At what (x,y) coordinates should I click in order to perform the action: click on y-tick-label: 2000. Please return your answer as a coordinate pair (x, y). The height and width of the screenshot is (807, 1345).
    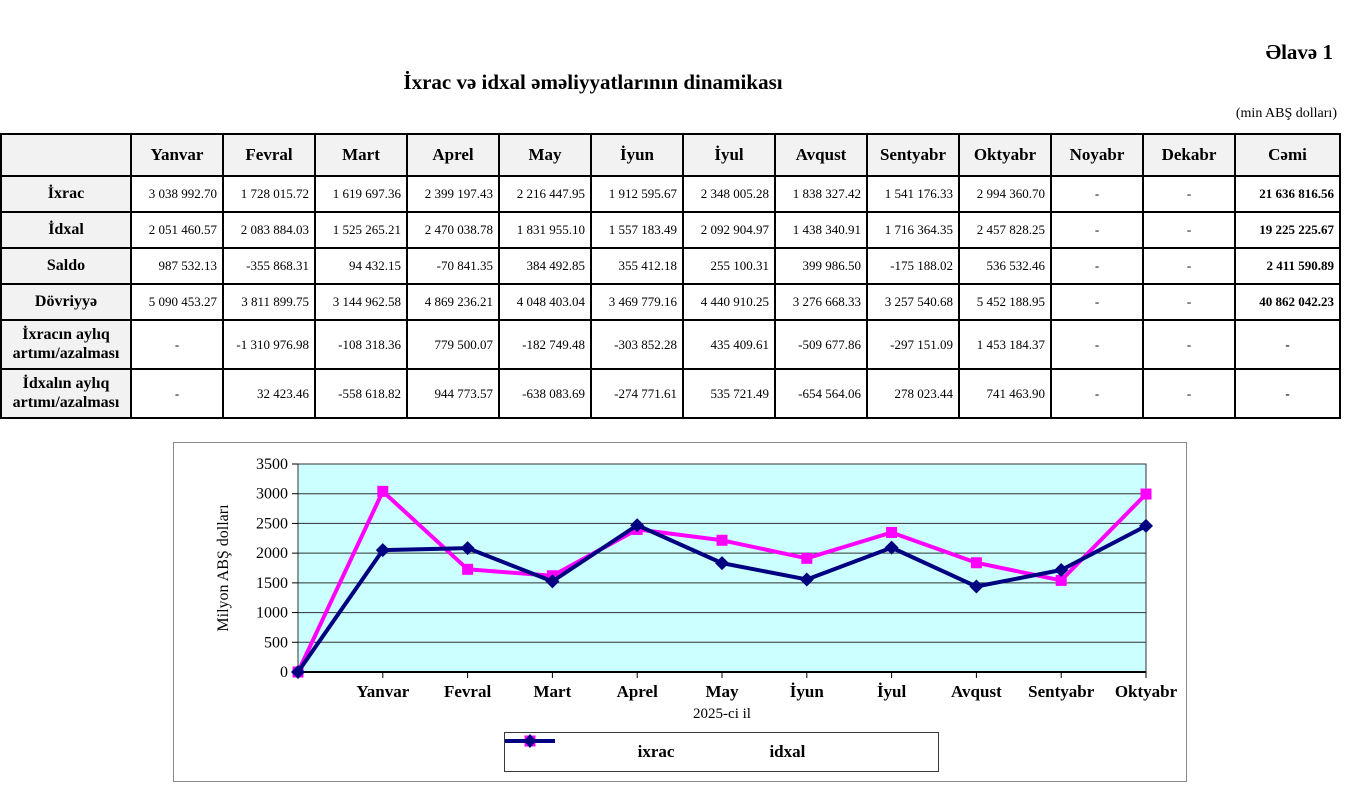
    Looking at the image, I should click on (272, 553).